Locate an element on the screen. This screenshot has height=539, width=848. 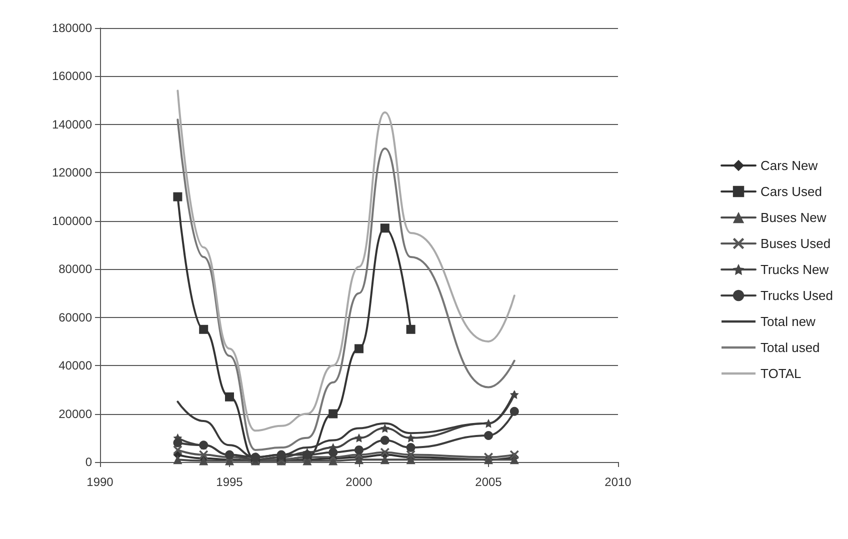
y-tick-label: 80000 is located at coordinates (75, 269).